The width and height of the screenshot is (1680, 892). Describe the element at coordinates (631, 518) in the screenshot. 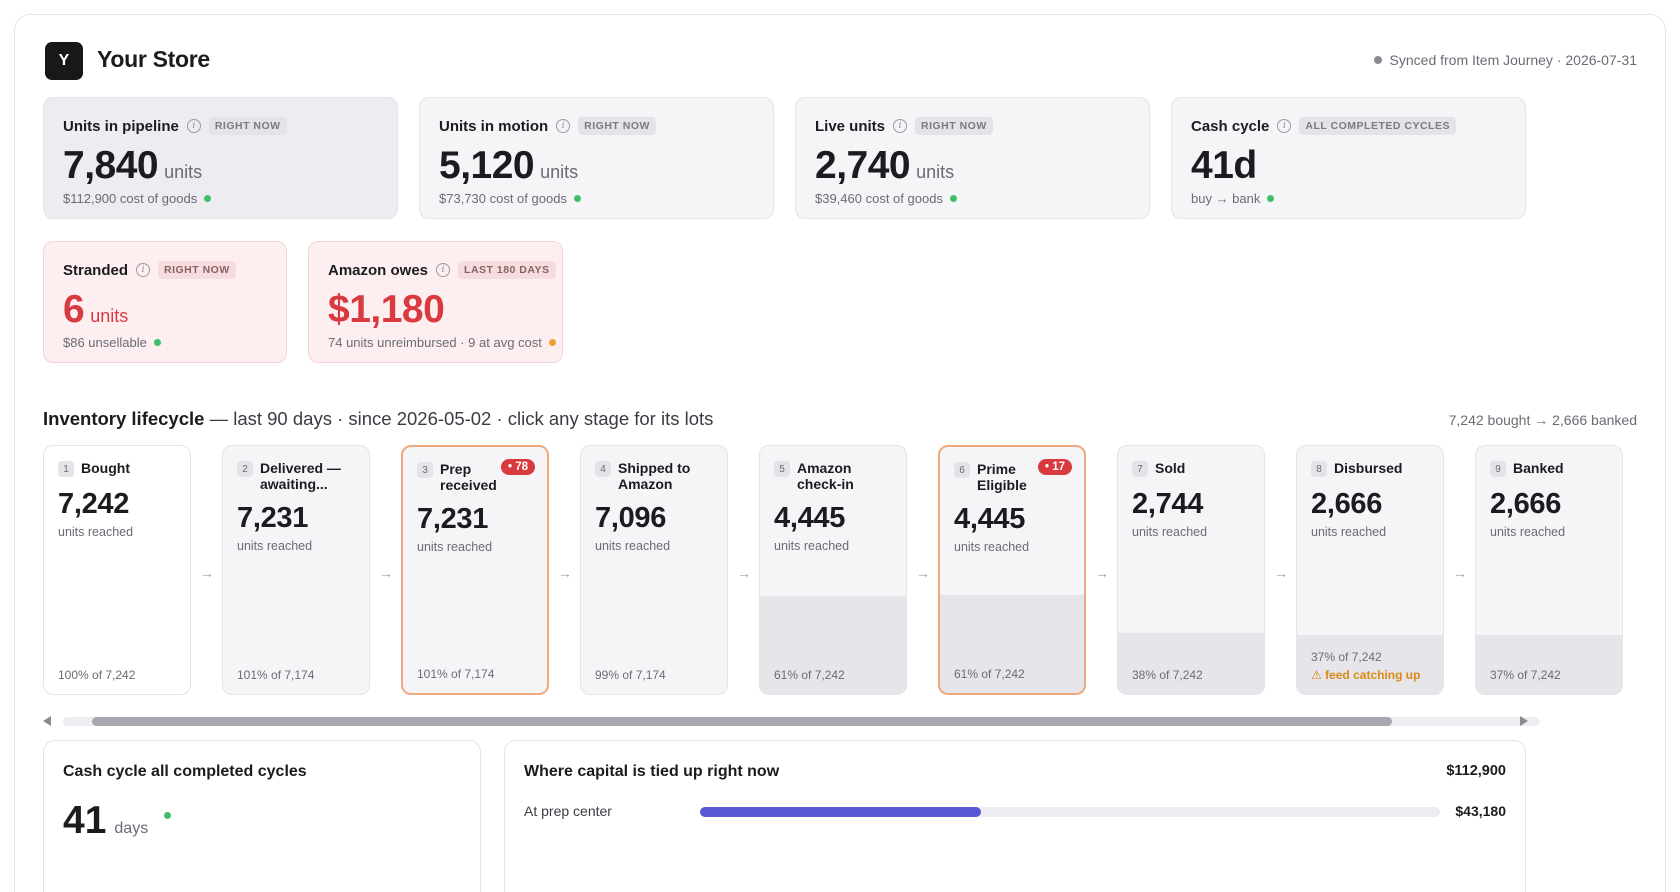

I see `stage-value: 7,096` at that location.